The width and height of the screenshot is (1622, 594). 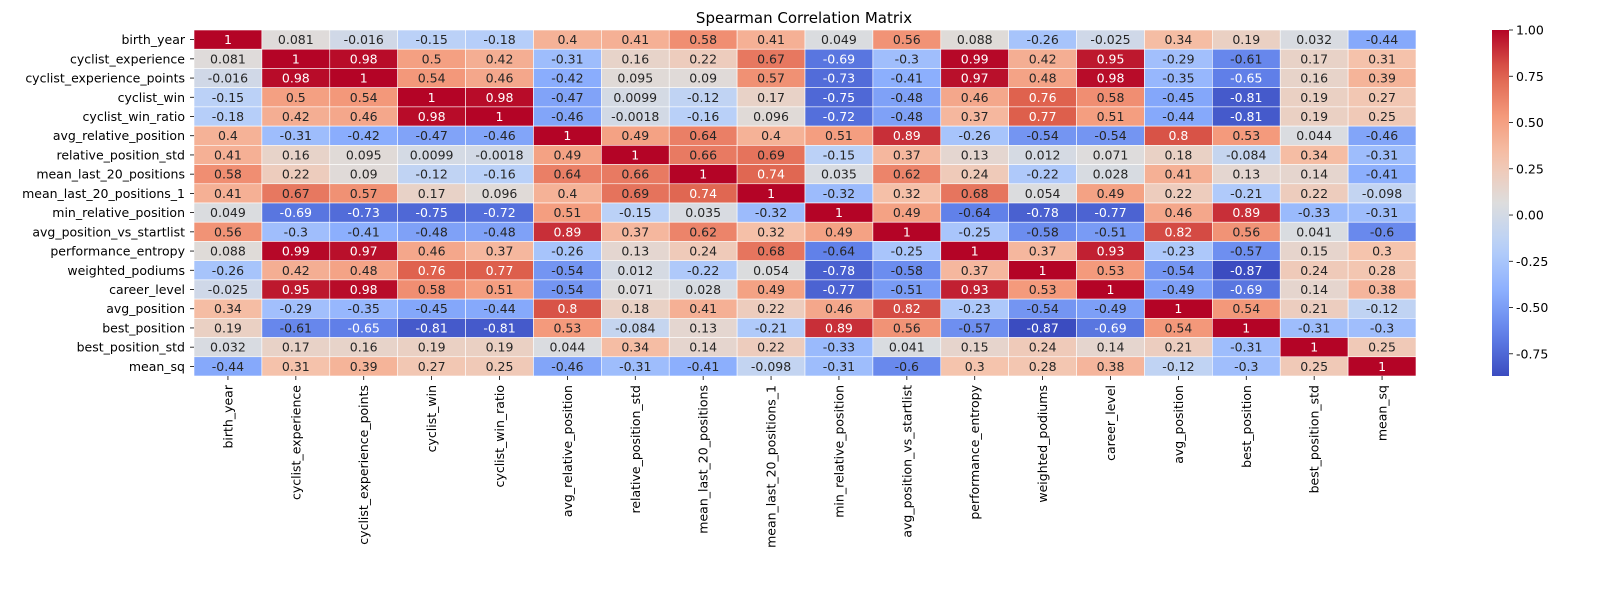 I want to click on cell-value-label: -0.45, so click(x=1178, y=97).